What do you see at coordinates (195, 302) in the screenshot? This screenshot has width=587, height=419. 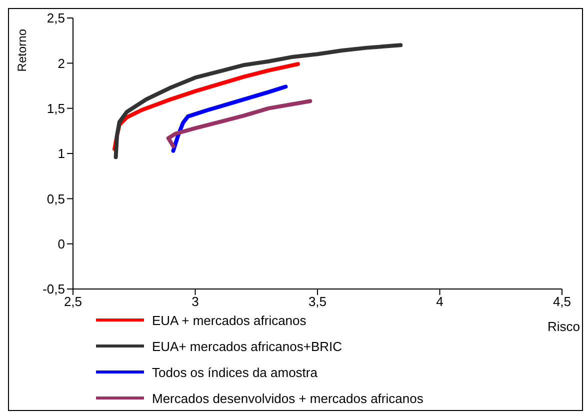 I see `x-tick-label: 3` at bounding box center [195, 302].